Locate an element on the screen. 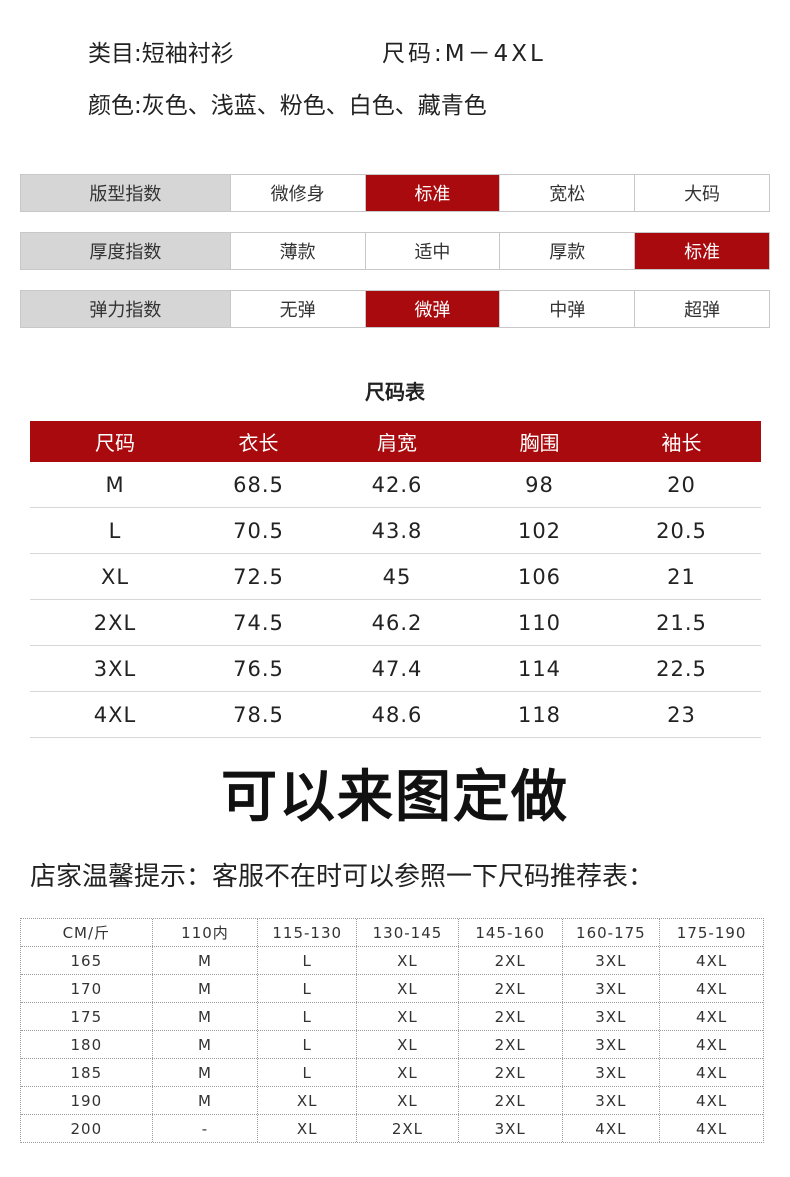  cell: 20.5 is located at coordinates (681, 530).